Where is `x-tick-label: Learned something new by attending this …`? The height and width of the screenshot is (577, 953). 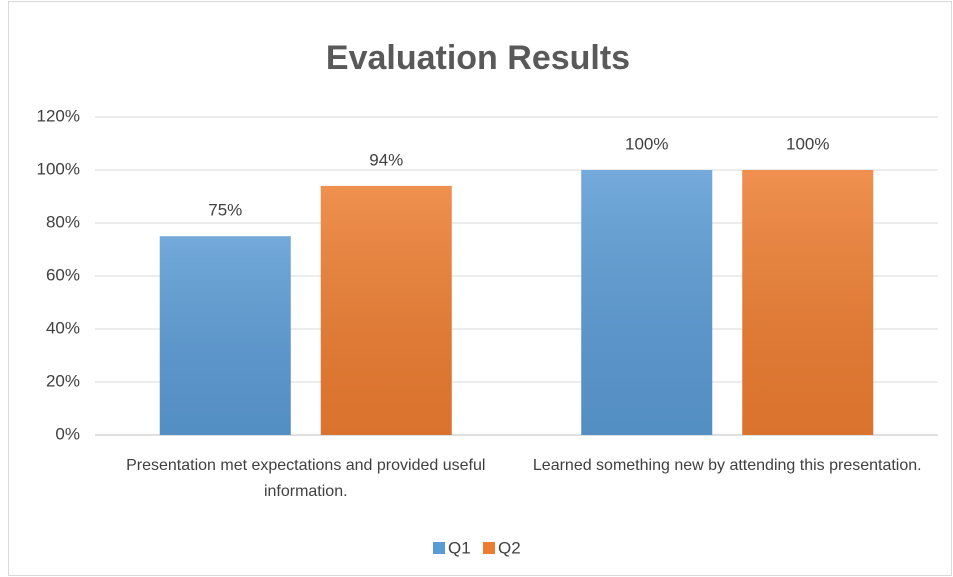
x-tick-label: Learned something new by attending this … is located at coordinates (727, 465).